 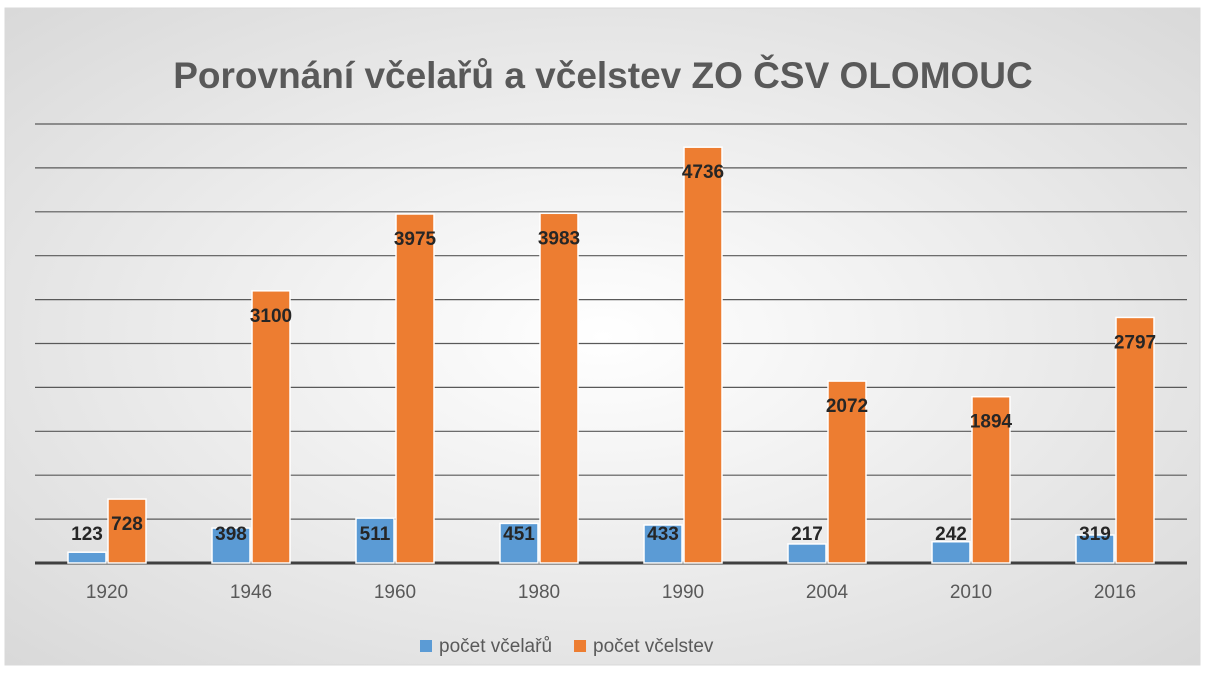 What do you see at coordinates (87, 534) in the screenshot?
I see `data-label: 123` at bounding box center [87, 534].